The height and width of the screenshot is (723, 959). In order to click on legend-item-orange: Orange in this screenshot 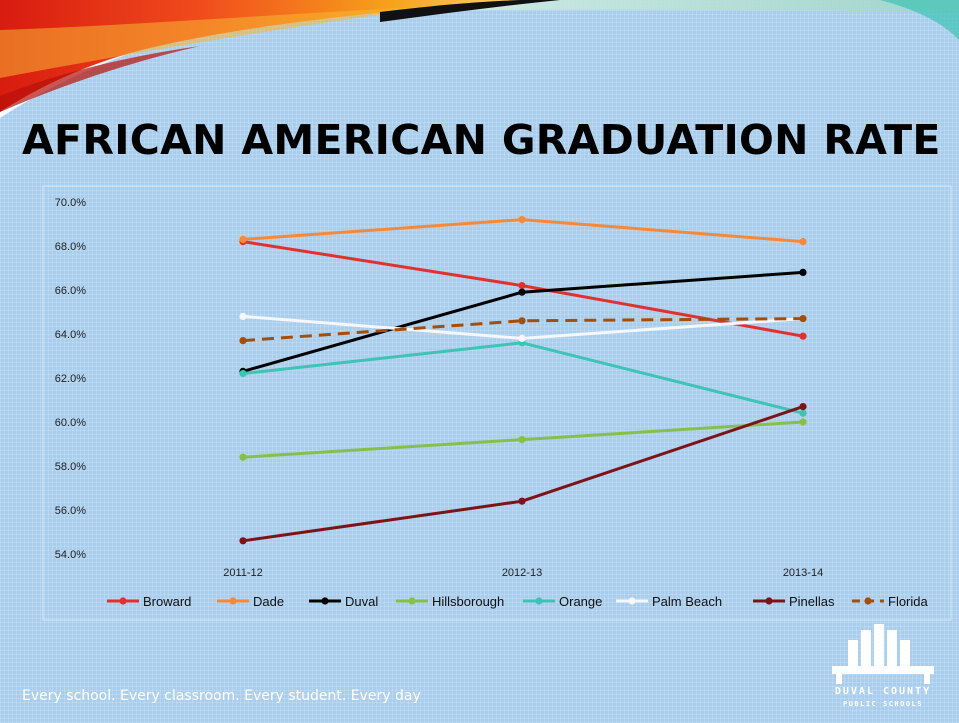, I will do `click(562, 601)`.